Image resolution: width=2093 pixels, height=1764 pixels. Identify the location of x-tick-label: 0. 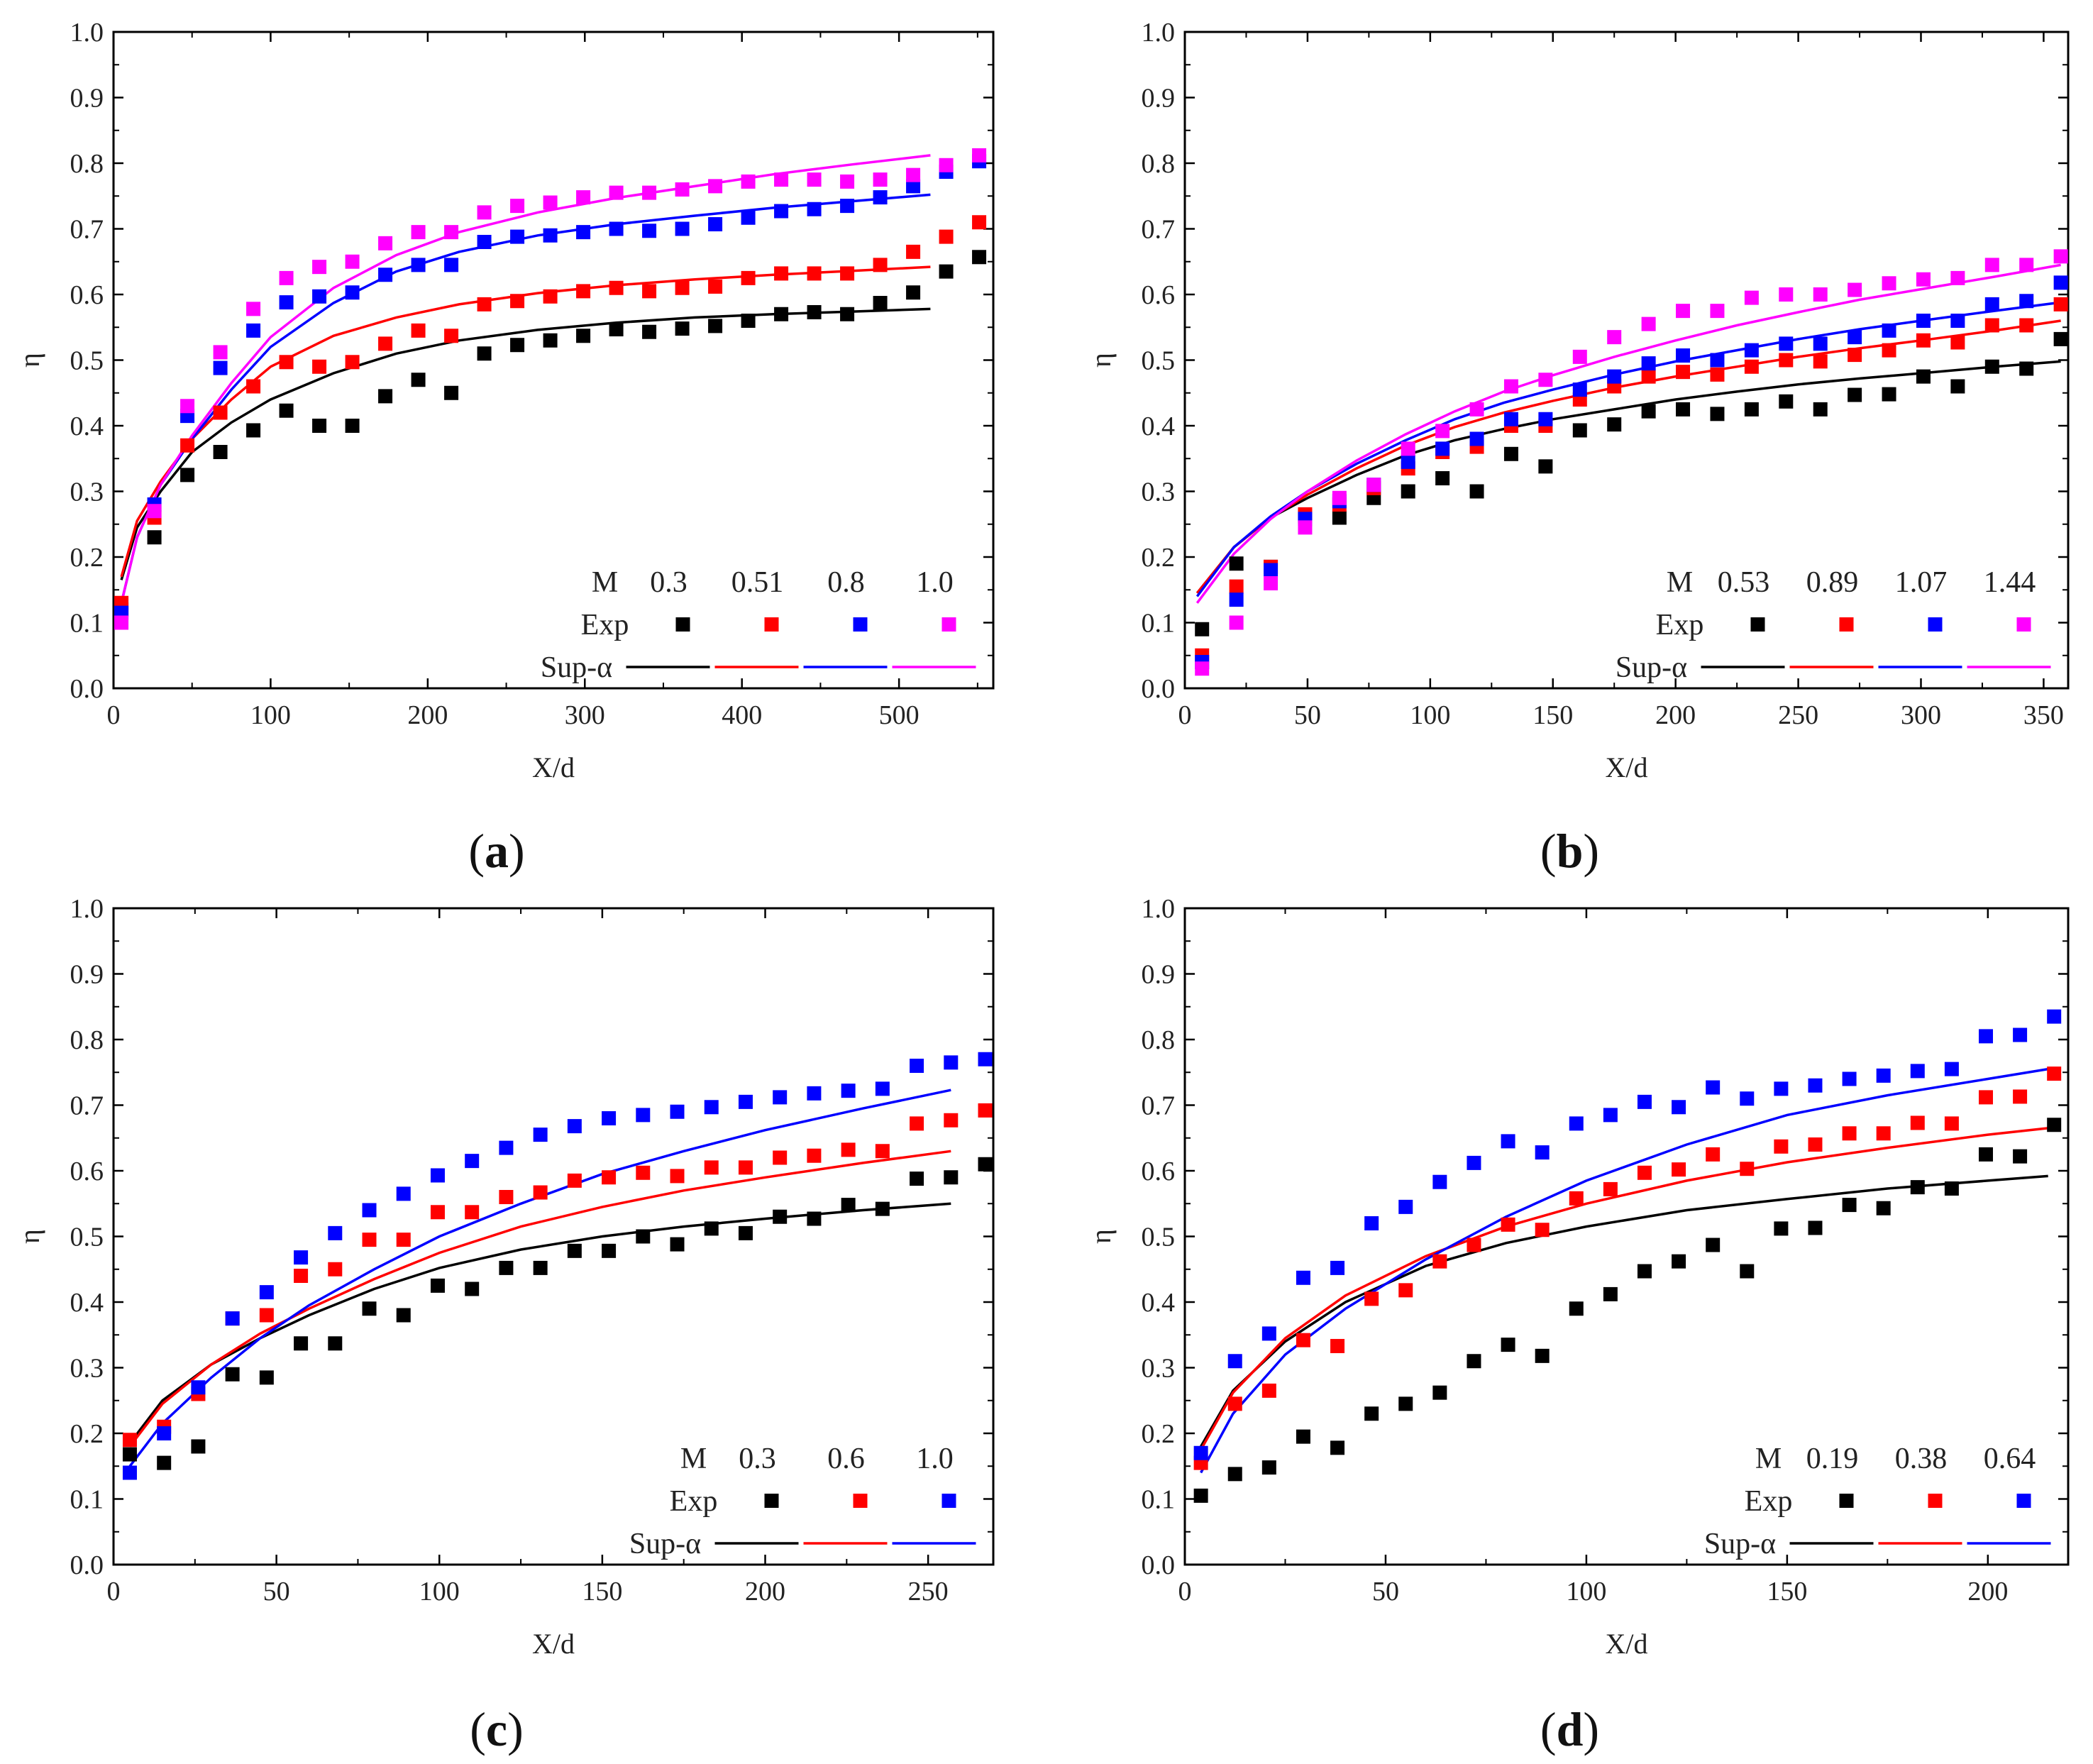
(1185, 1591).